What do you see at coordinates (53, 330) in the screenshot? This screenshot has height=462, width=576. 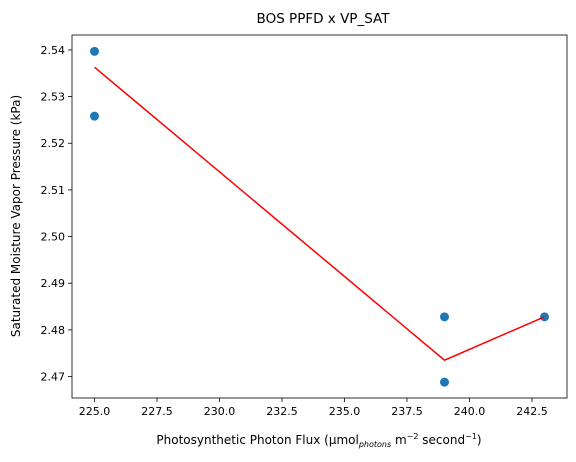 I see `y-tick-label: 2.48` at bounding box center [53, 330].